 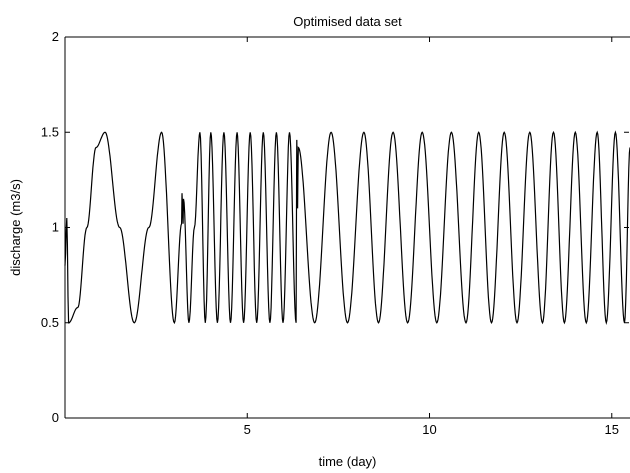 What do you see at coordinates (247, 429) in the screenshot?
I see `x-tick-label: 5` at bounding box center [247, 429].